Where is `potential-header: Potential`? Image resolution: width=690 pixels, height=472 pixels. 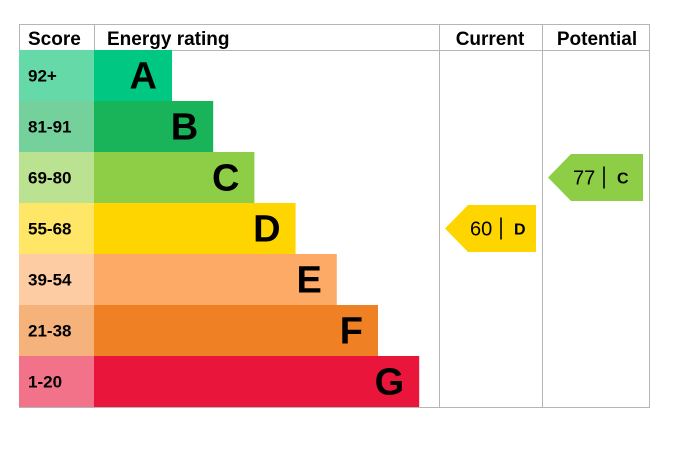 potential-header: Potential is located at coordinates (597, 39).